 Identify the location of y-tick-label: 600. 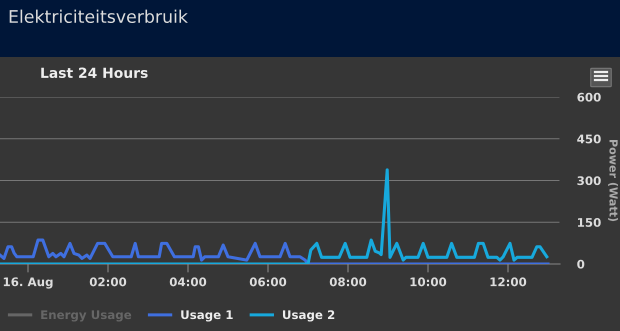
(589, 97).